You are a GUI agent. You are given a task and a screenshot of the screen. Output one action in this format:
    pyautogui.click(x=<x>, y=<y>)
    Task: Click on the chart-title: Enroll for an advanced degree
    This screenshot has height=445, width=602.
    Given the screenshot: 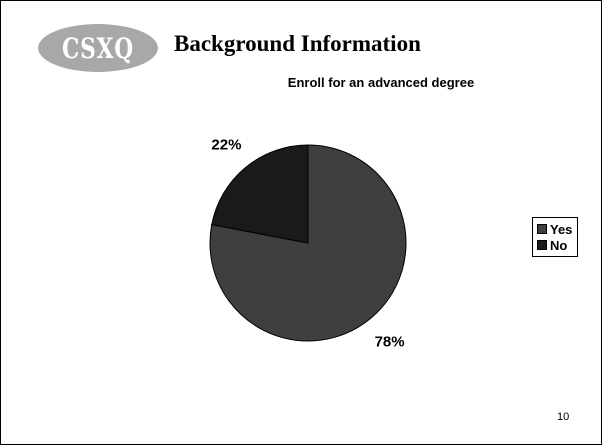 What is the action you would take?
    pyautogui.click(x=381, y=82)
    